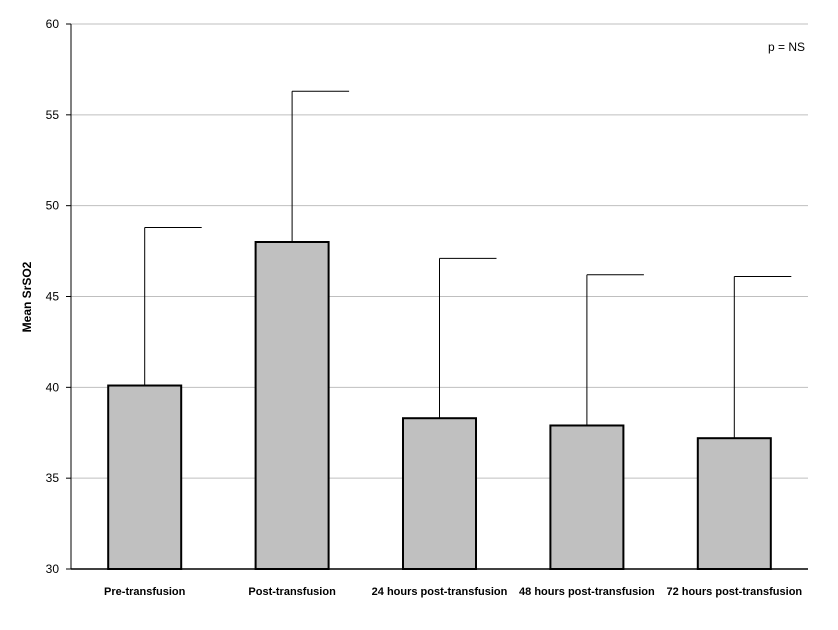  Describe the element at coordinates (786, 47) in the screenshot. I see `p-value-annotation: p = NS` at that location.